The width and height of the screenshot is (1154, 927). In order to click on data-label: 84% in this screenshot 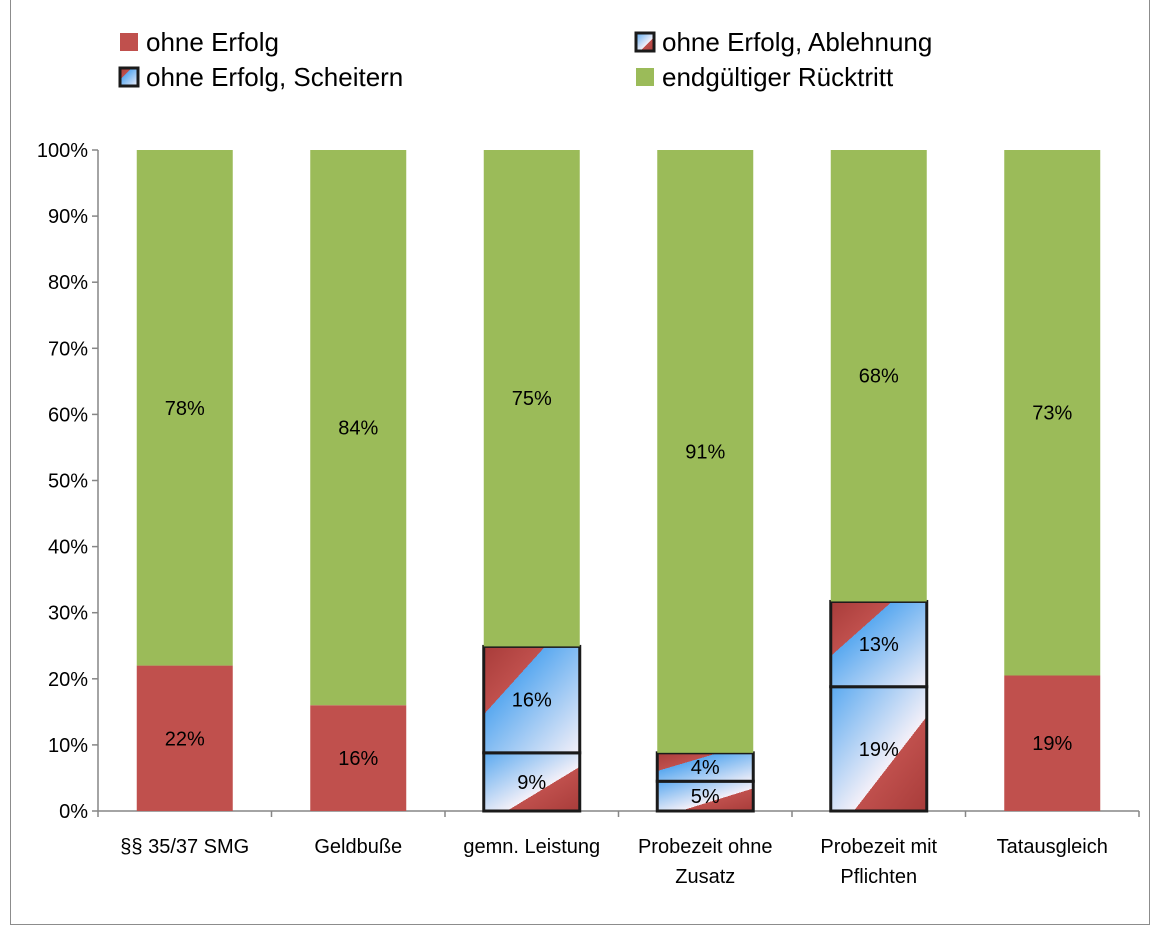, I will do `click(358, 429)`.